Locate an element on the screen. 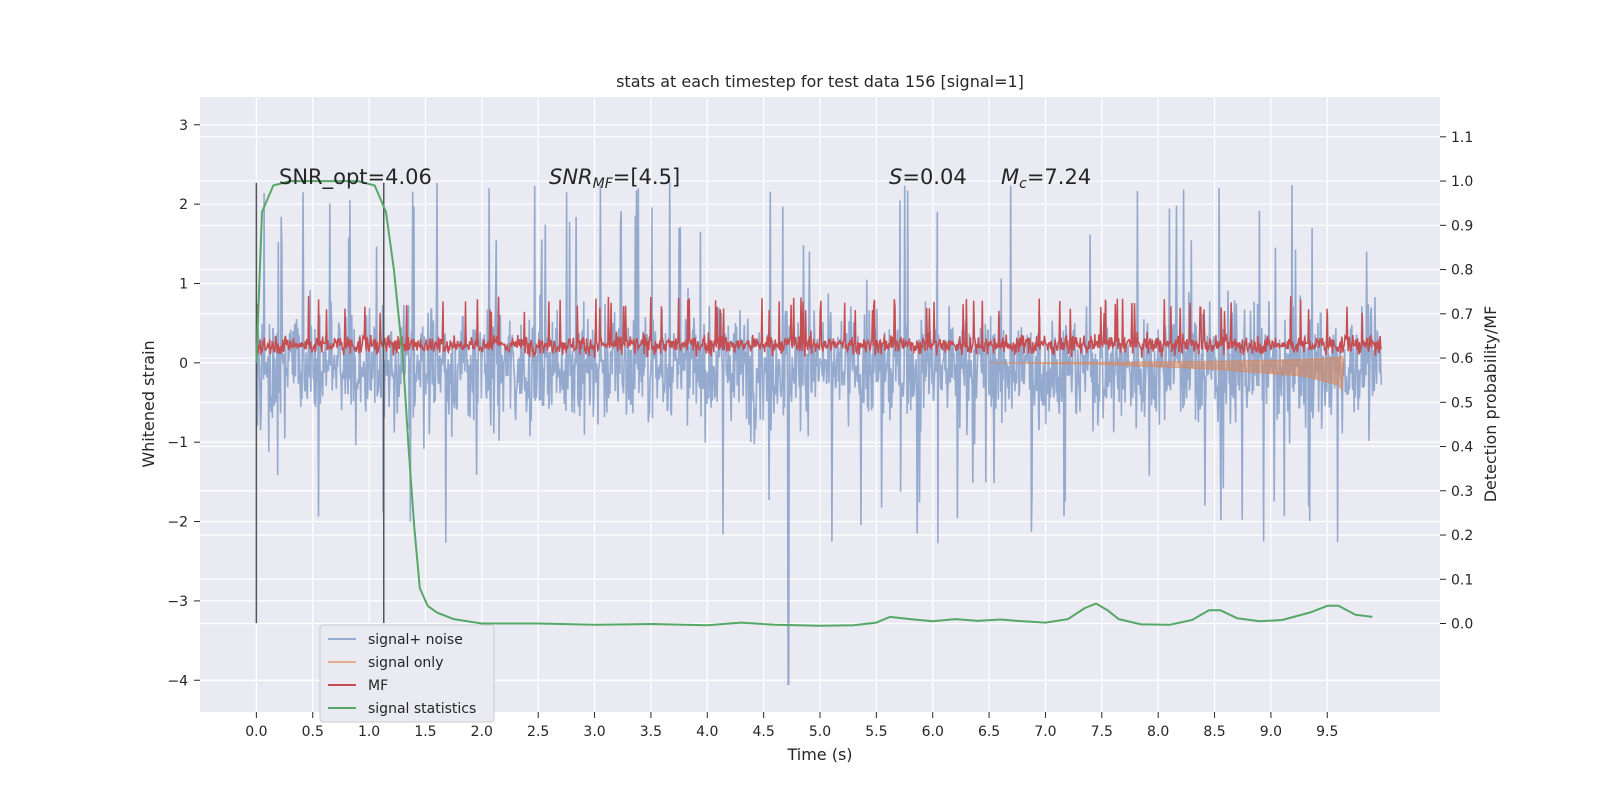 The image size is (1600, 800). legend-label-signal-only: signal only is located at coordinates (405, 663).